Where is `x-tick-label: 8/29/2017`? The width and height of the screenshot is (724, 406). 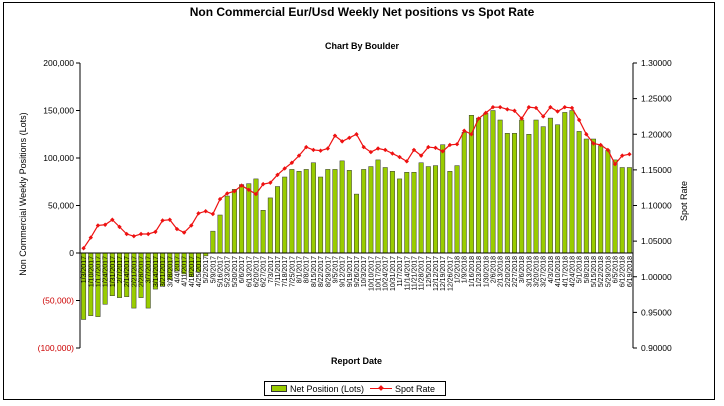 x-tick-label: 8/29/2017 is located at coordinates (328, 271).